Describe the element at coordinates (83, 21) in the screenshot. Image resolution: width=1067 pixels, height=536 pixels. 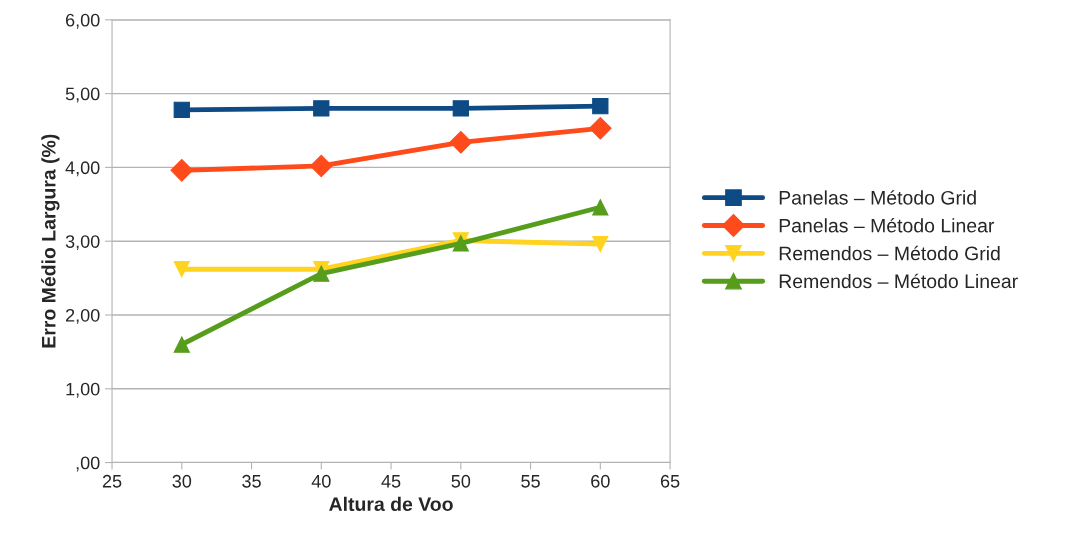
I see `y-tick-label: 6,00` at that location.